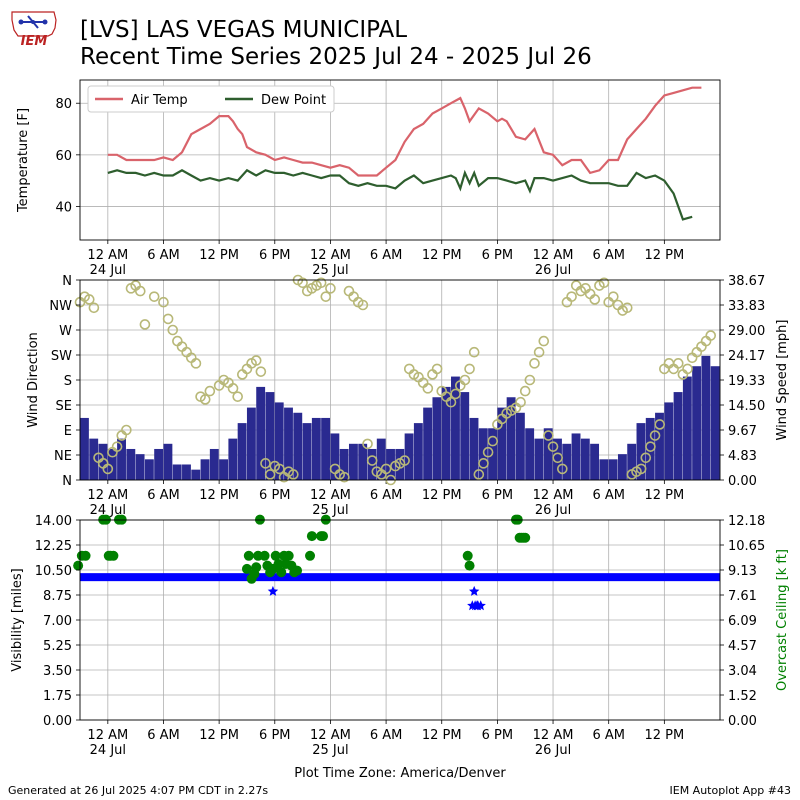 This screenshot has width=800, height=800. Describe the element at coordinates (553, 510) in the screenshot. I see `wind-date-label: 26 Jul` at that location.